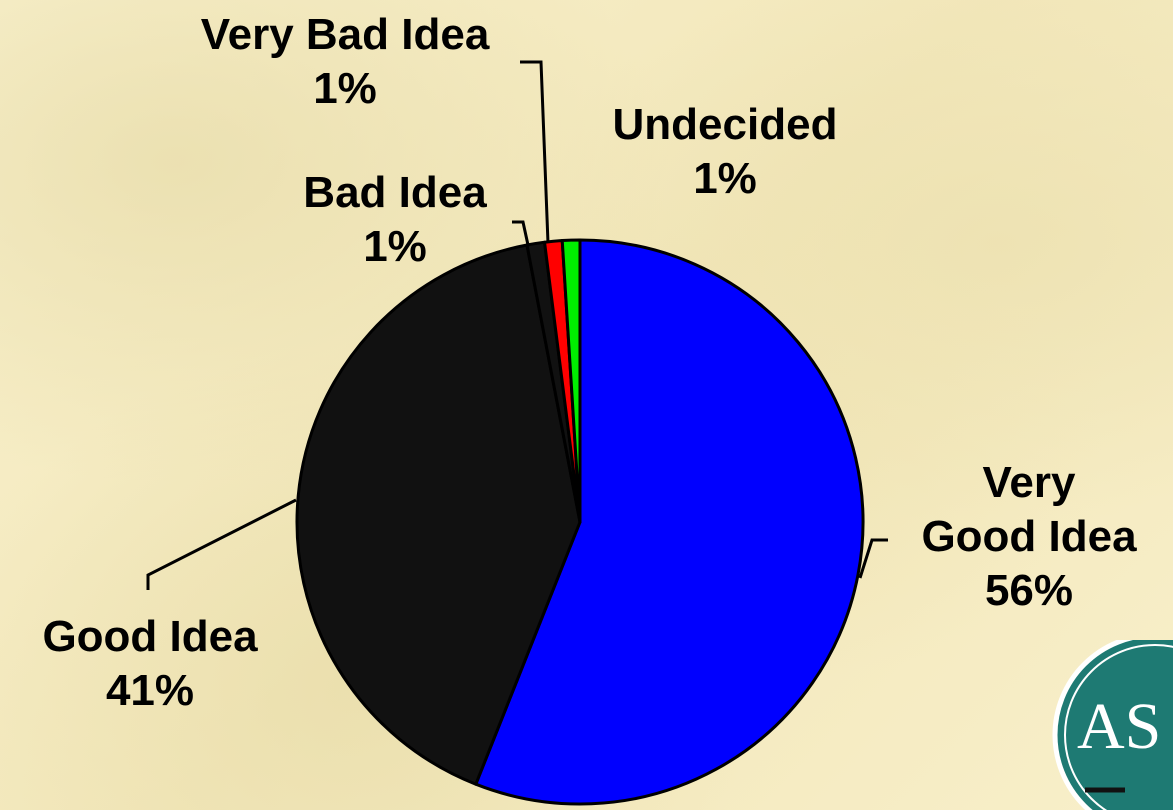 The height and width of the screenshot is (810, 1173). Describe the element at coordinates (725, 152) in the screenshot. I see `label-undecided: Undecided 1%` at that location.